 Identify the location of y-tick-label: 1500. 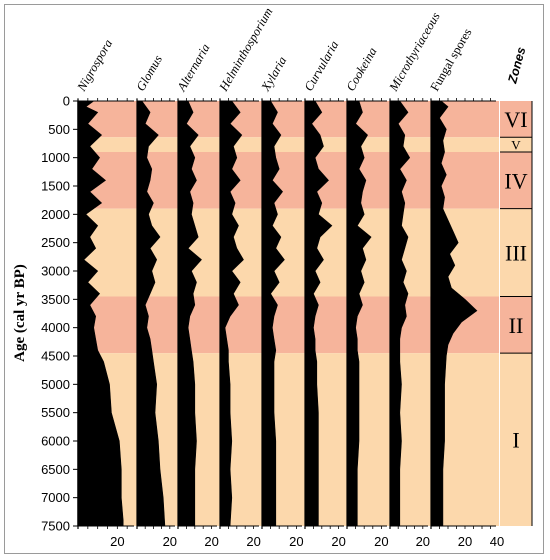
(55, 186).